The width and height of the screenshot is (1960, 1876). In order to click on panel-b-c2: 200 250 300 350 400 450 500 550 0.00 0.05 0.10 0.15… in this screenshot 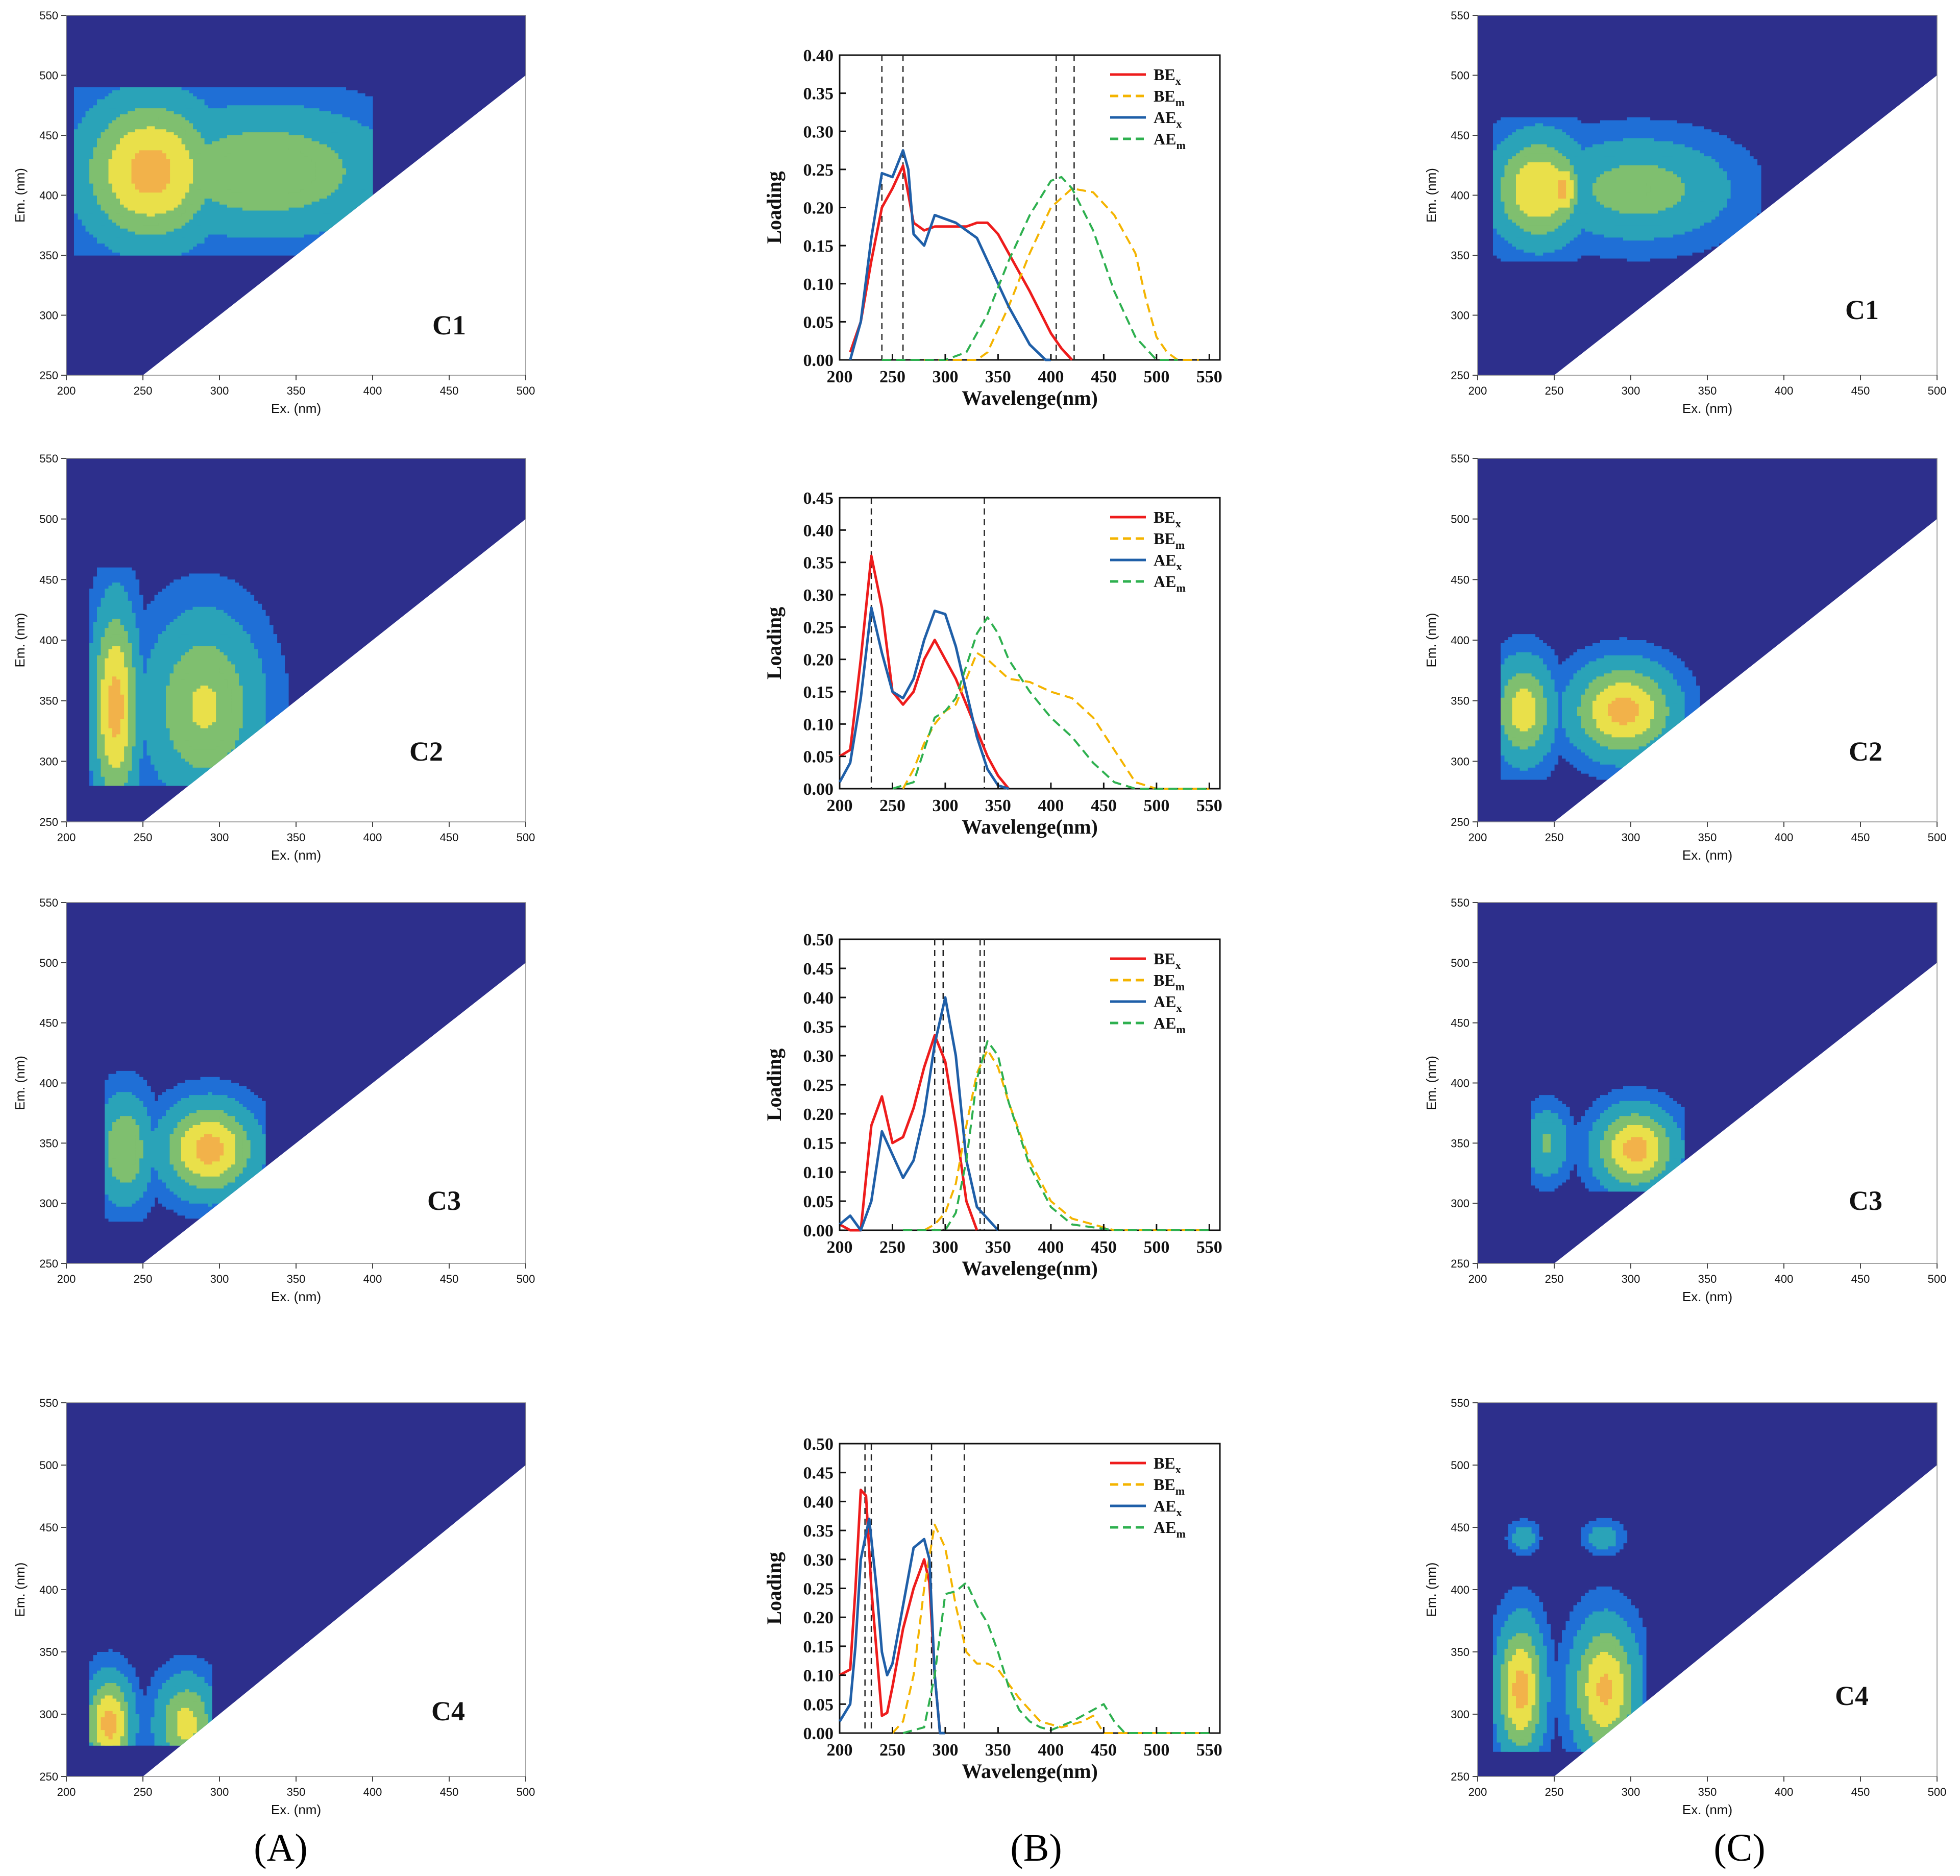, I will do `click(992, 663)`.